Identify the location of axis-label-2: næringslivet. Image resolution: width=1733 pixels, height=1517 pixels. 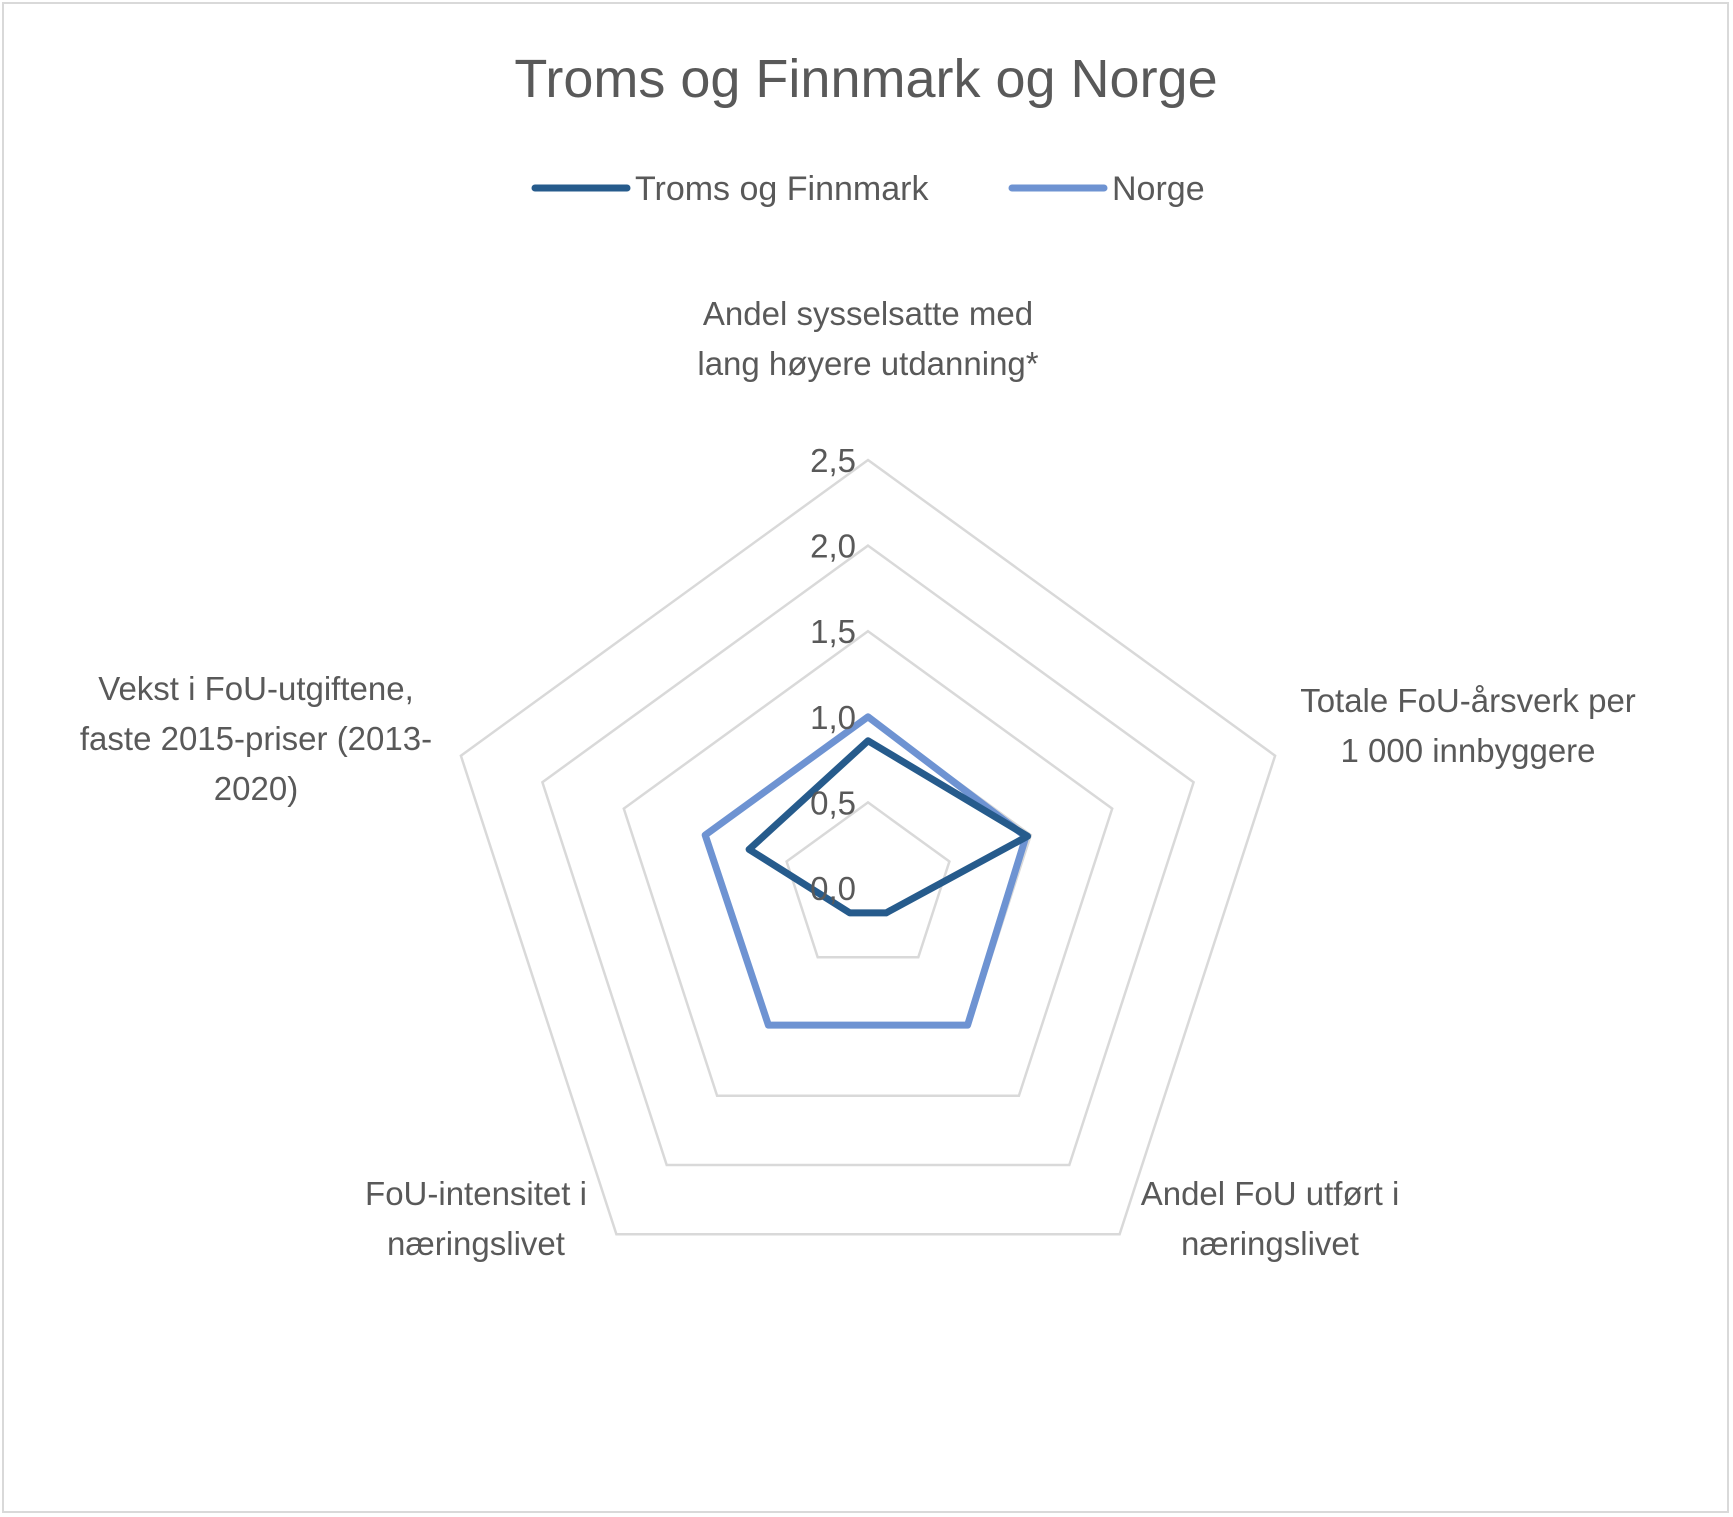
(1270, 1243).